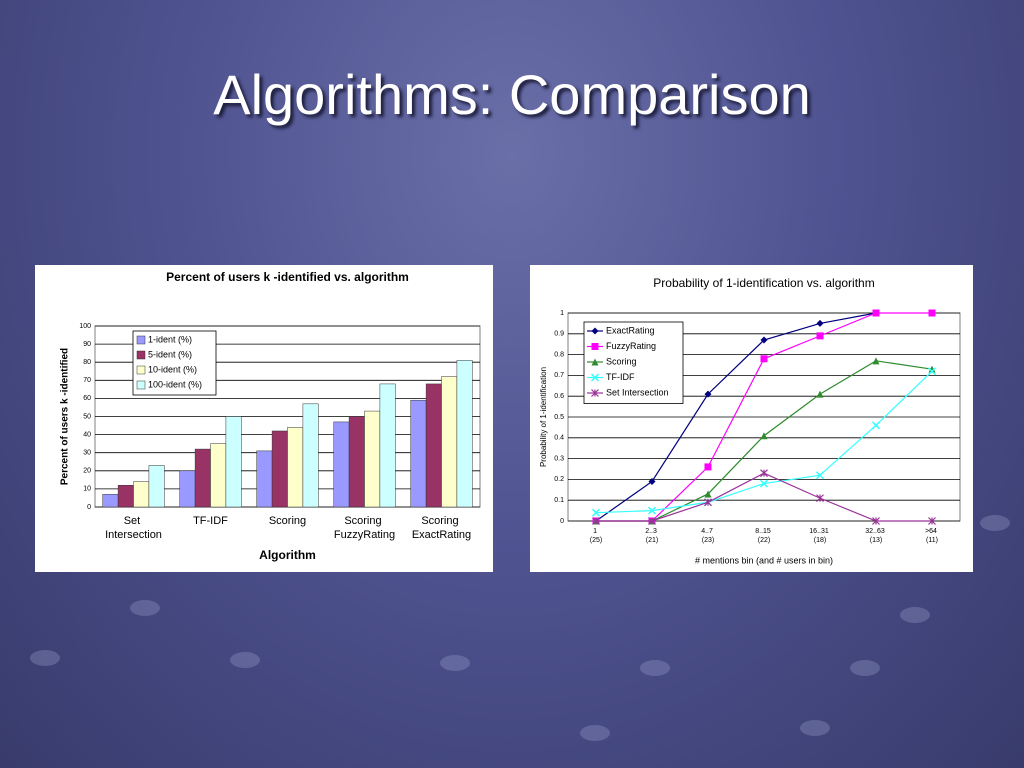  Describe the element at coordinates (562, 521) in the screenshot. I see `y-tick-label: 0` at that location.